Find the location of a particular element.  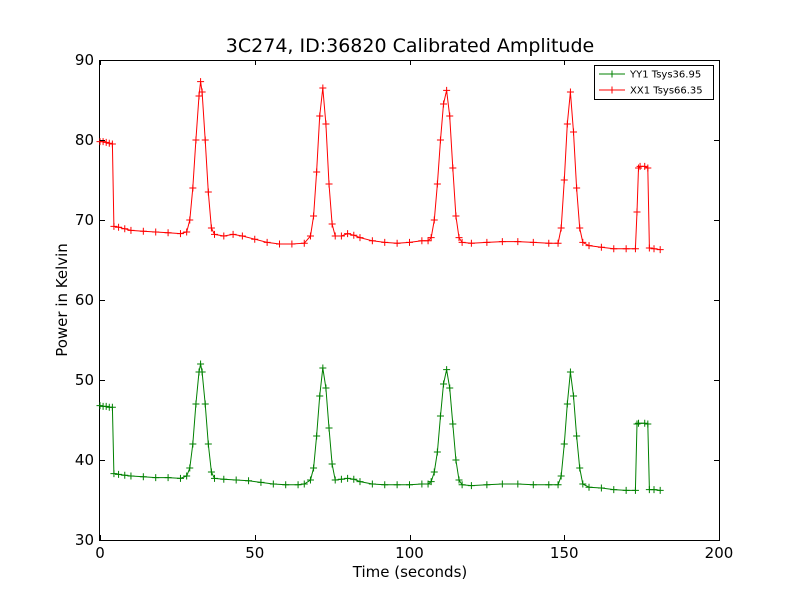

legend-swatch-marker is located at coordinates (612, 74).